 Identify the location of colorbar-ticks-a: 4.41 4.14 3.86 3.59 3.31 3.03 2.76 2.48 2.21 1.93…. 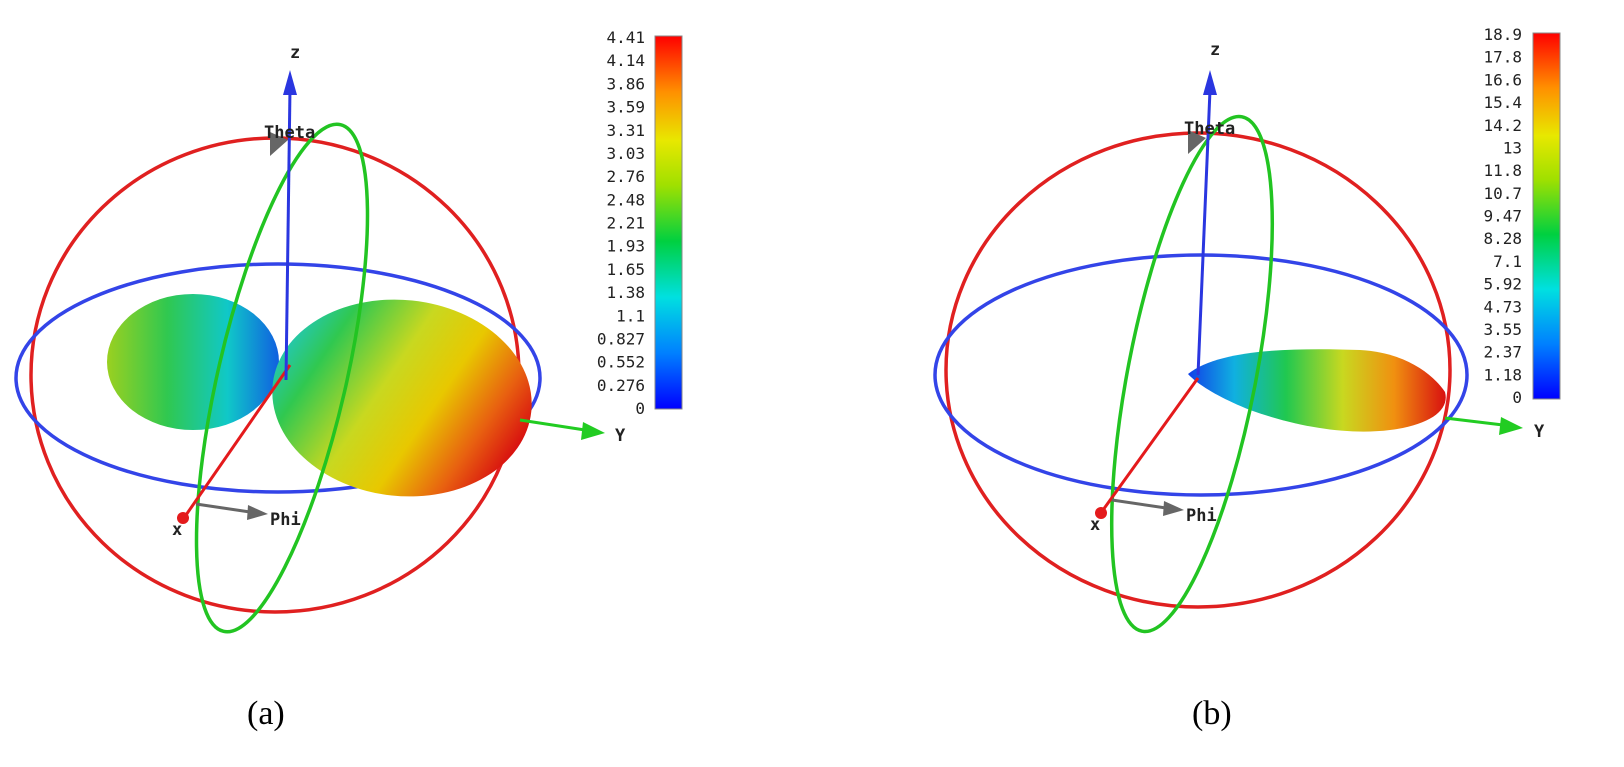
(621, 223).